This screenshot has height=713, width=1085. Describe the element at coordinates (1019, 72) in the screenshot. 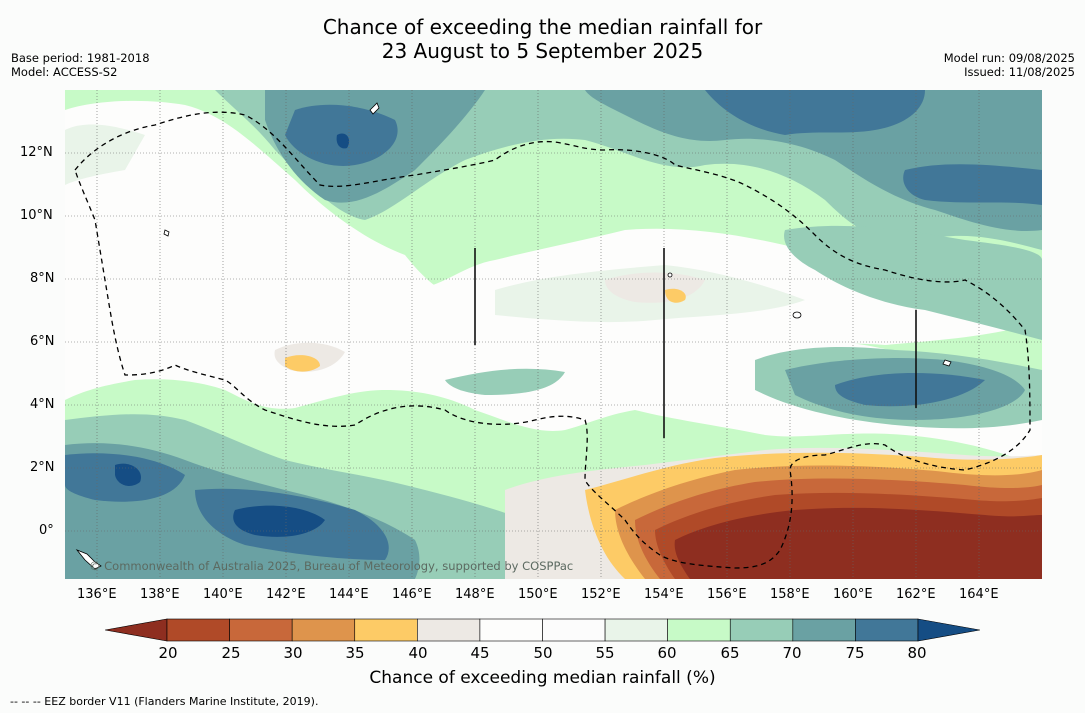

I see `issued-date: Issued: 11/08/2025` at that location.